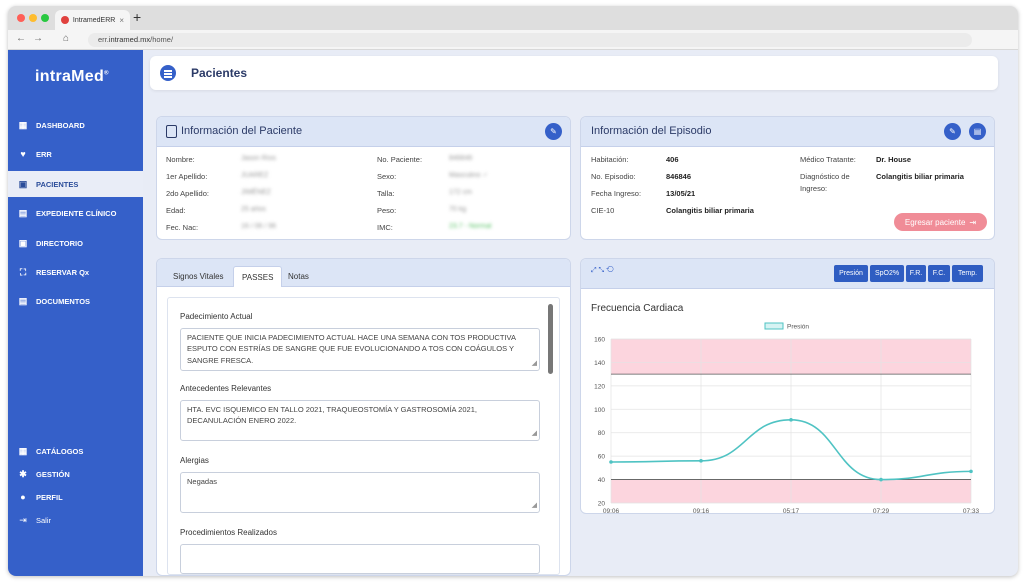 Image resolution: width=1024 pixels, height=587 pixels. Describe the element at coordinates (21, 38) in the screenshot. I see `back-button: ←` at that location.